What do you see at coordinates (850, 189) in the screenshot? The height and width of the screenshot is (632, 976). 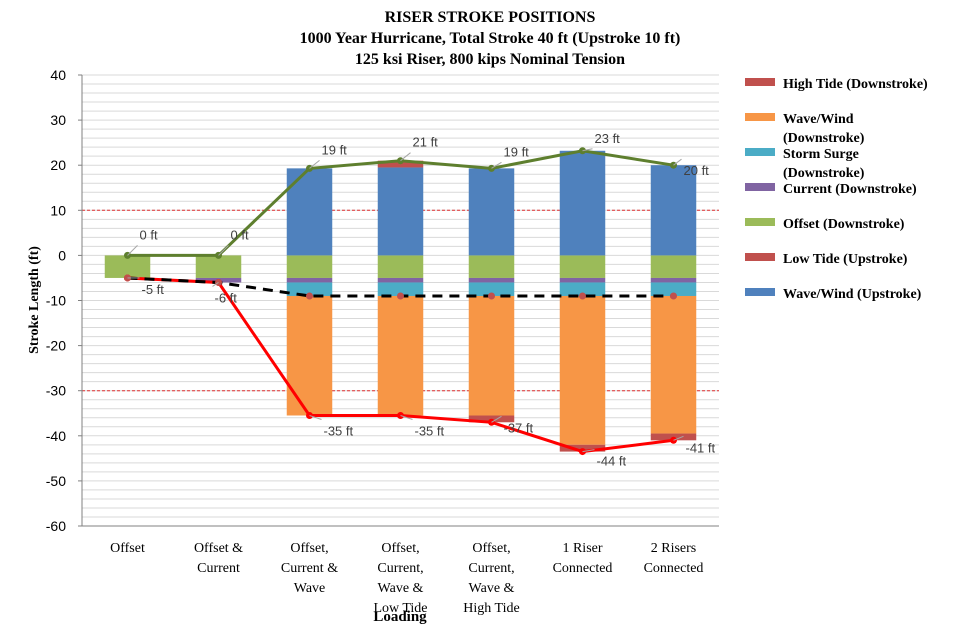 I see `legend-label: Current (Downstroke)` at bounding box center [850, 189].